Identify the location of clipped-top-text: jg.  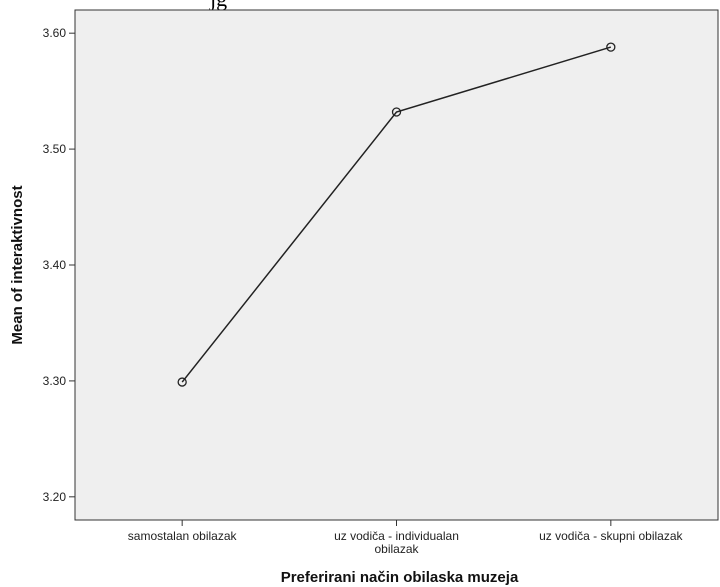
(218, 5).